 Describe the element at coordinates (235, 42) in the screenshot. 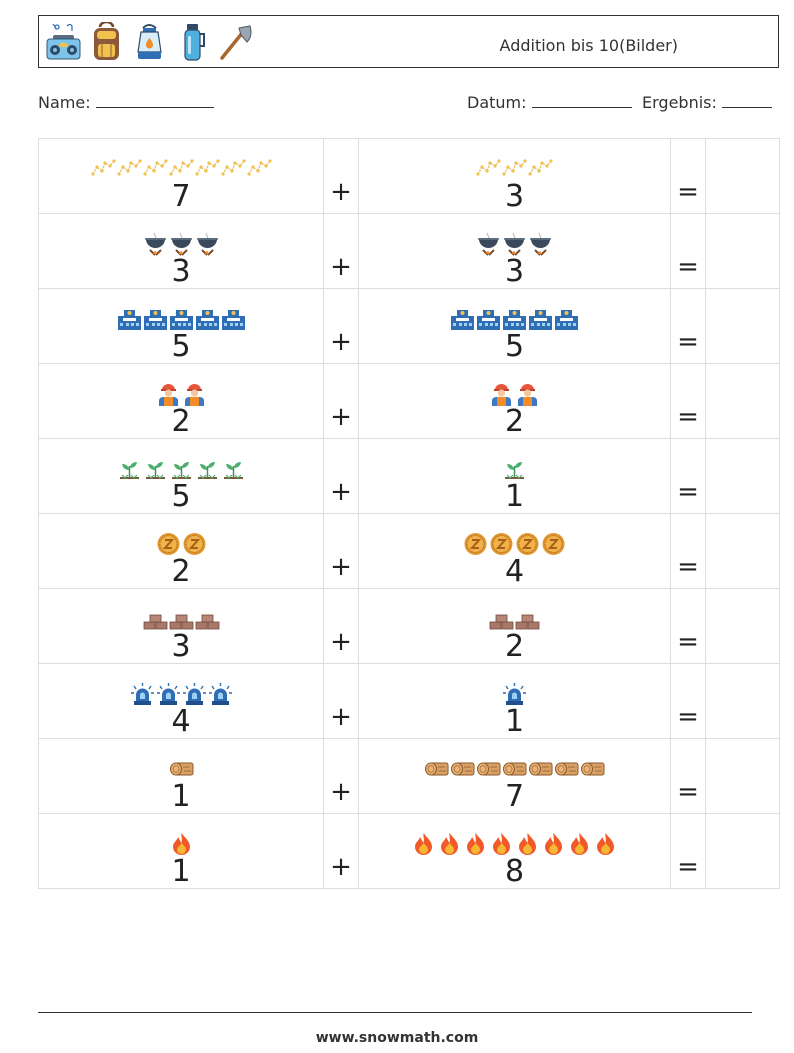

I see `axe-icon` at that location.